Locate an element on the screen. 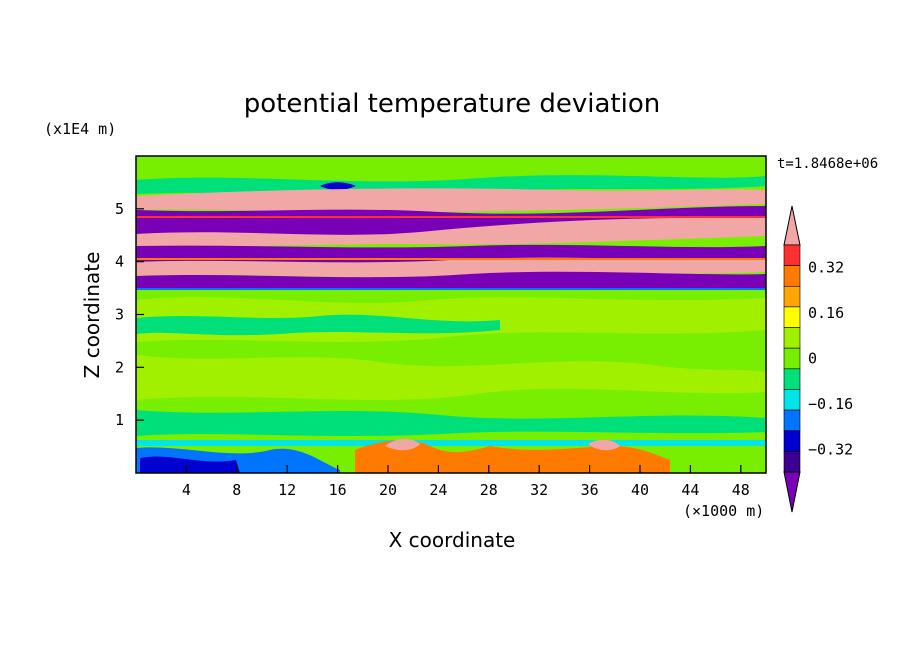 Image resolution: width=904 pixels, height=654 pixels. colorbar-label: 0.16 is located at coordinates (826, 313).